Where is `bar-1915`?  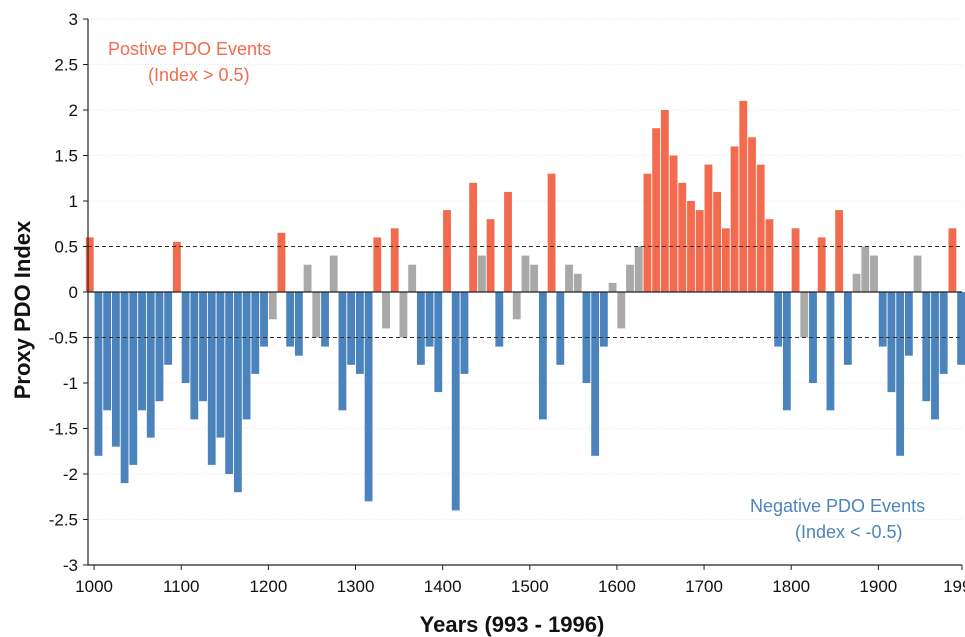
bar-1915 is located at coordinates (891, 342).